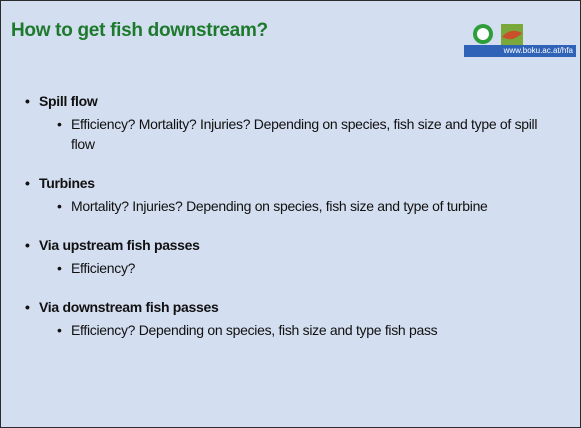  What do you see at coordinates (299, 268) in the screenshot?
I see `sub-bullet: Efficiency?` at bounding box center [299, 268].